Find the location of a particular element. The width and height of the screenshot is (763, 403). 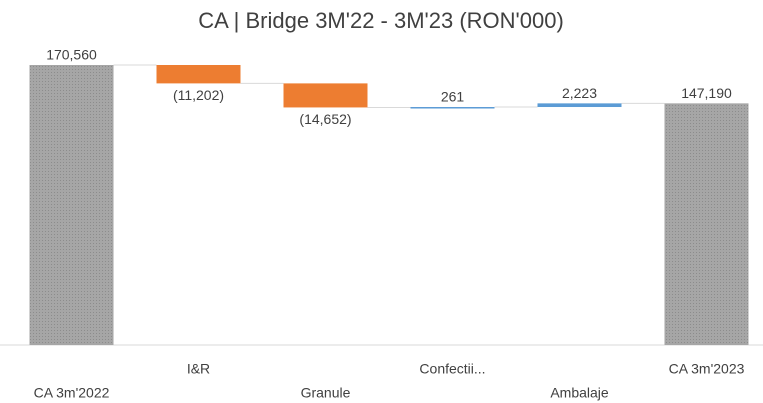

value-label: 2,223 is located at coordinates (579, 93).